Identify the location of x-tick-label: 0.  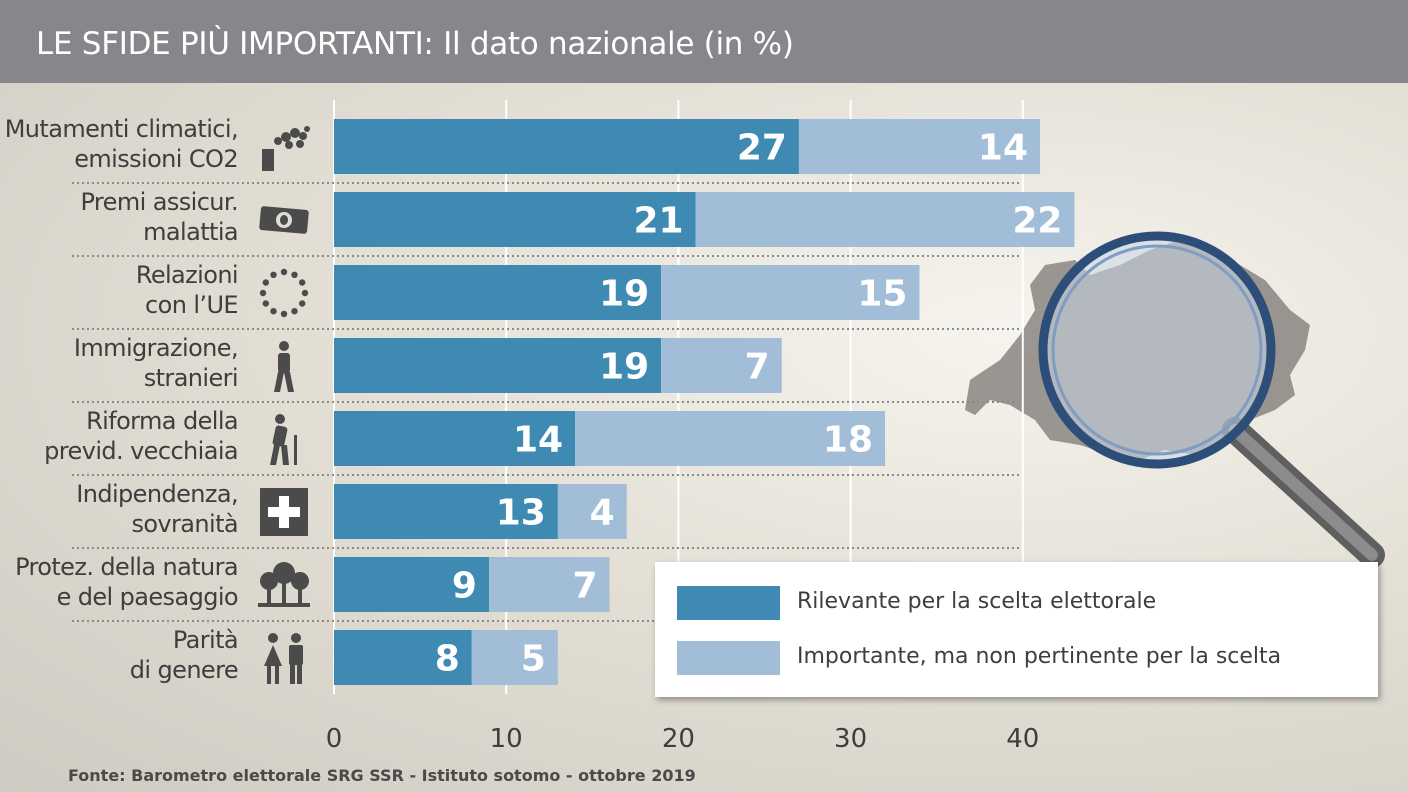
(334, 739).